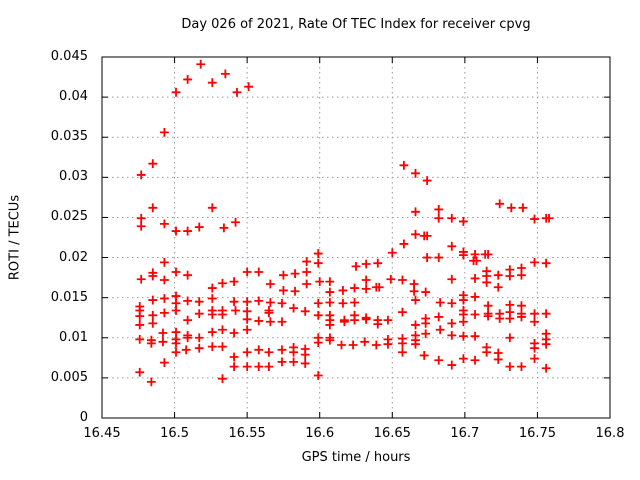 The image size is (640, 480). What do you see at coordinates (537, 433) in the screenshot?
I see `x-tick-label: 16.75` at bounding box center [537, 433].